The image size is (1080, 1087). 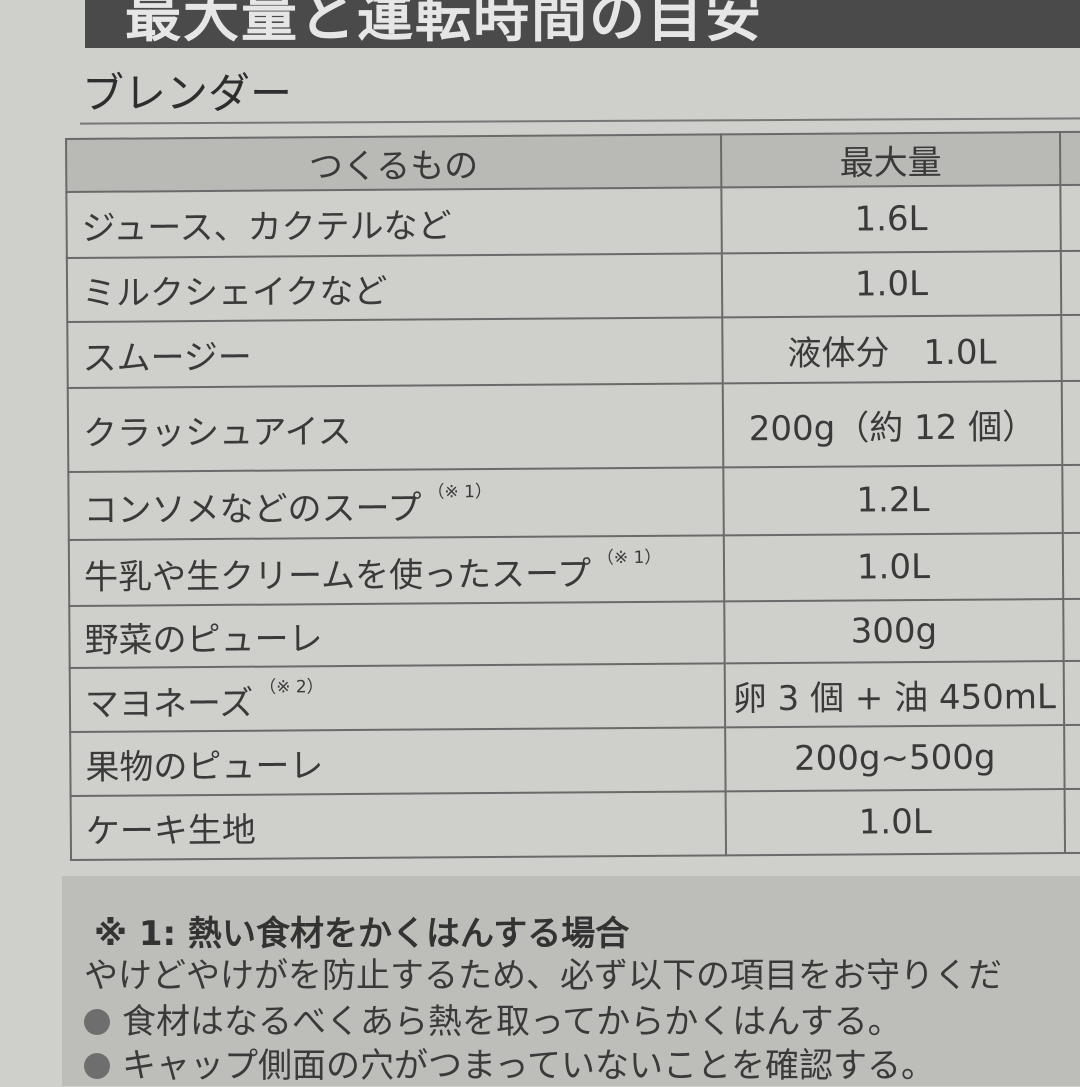 What do you see at coordinates (203, 640) in the screenshot?
I see `item-text: 野菜のピューレ` at bounding box center [203, 640].